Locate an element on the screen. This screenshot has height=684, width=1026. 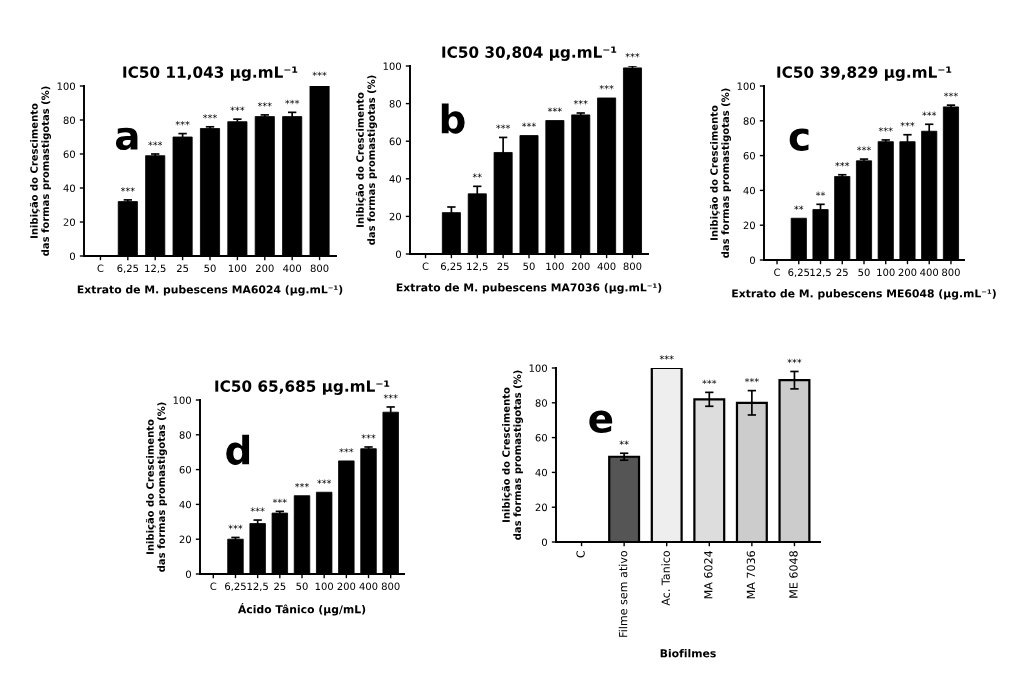
annotation: e is located at coordinates (601, 421).